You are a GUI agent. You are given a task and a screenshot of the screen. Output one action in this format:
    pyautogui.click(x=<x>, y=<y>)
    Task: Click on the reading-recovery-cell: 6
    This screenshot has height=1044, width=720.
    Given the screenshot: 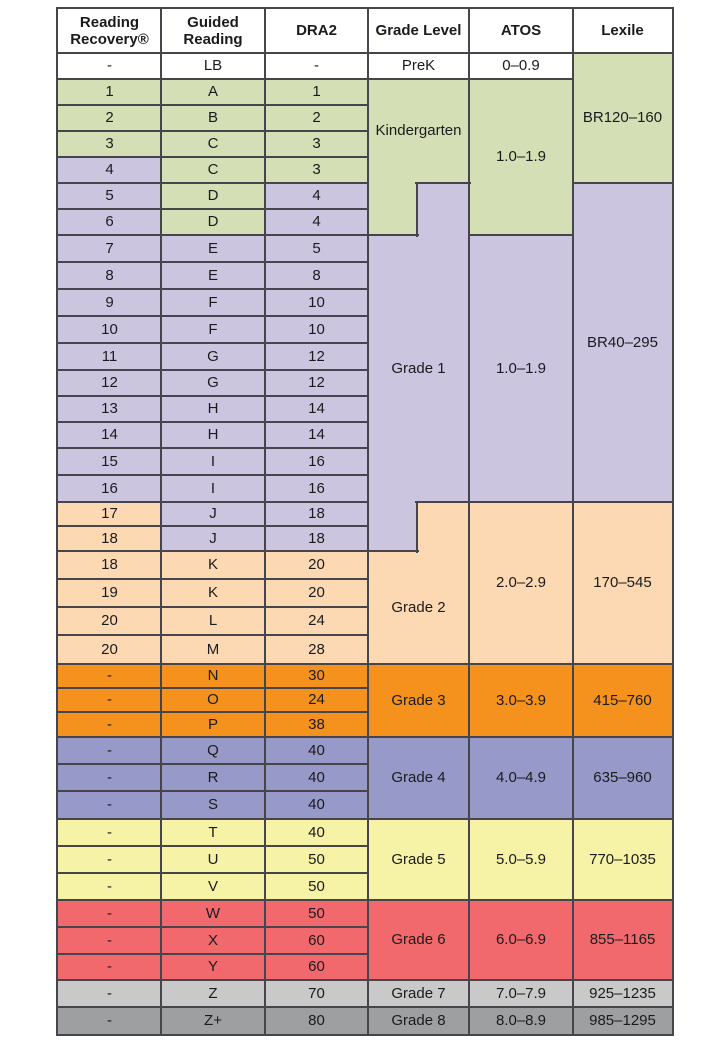 What is the action you would take?
    pyautogui.click(x=109, y=222)
    